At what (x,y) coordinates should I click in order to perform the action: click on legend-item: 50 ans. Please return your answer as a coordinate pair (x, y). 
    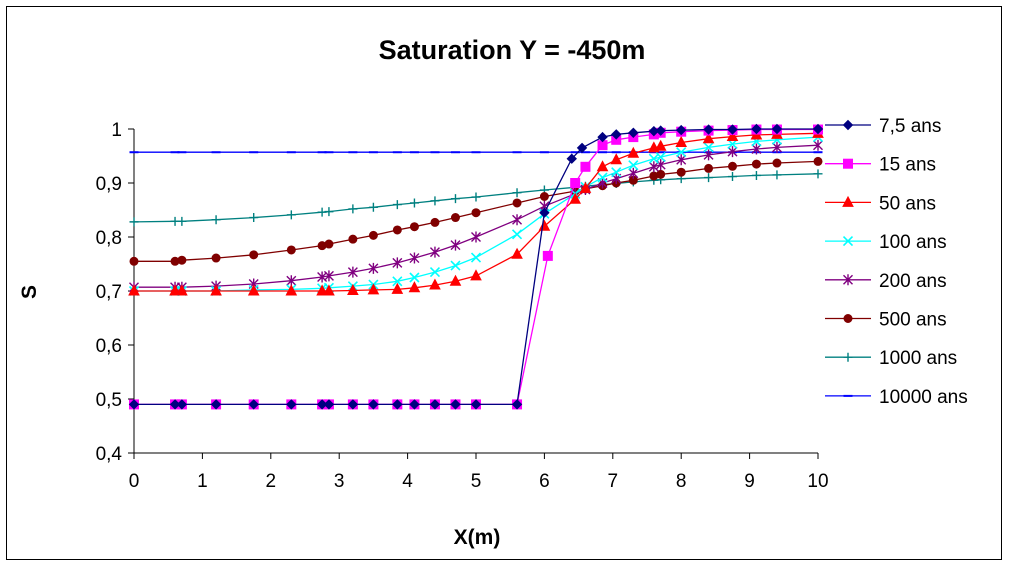
    Looking at the image, I should click on (880, 203).